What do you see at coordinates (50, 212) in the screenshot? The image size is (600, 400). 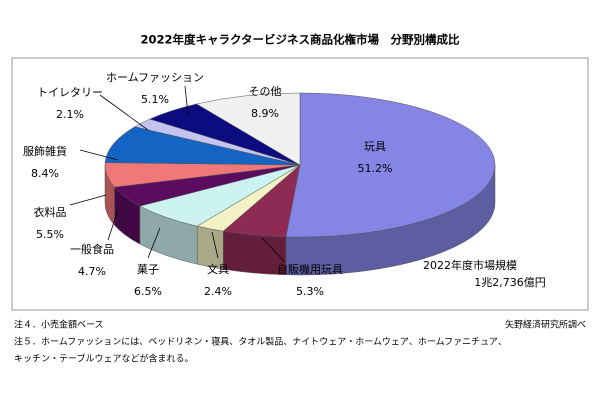 I see `slice-label: 衣料品` at bounding box center [50, 212].